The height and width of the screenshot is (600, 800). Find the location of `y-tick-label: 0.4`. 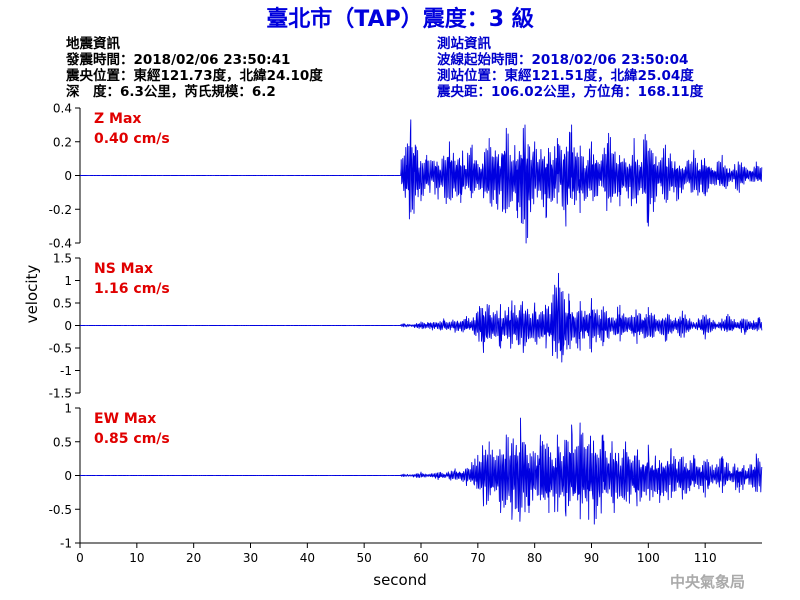

y-tick-label: 0.4 is located at coordinates (62, 109).